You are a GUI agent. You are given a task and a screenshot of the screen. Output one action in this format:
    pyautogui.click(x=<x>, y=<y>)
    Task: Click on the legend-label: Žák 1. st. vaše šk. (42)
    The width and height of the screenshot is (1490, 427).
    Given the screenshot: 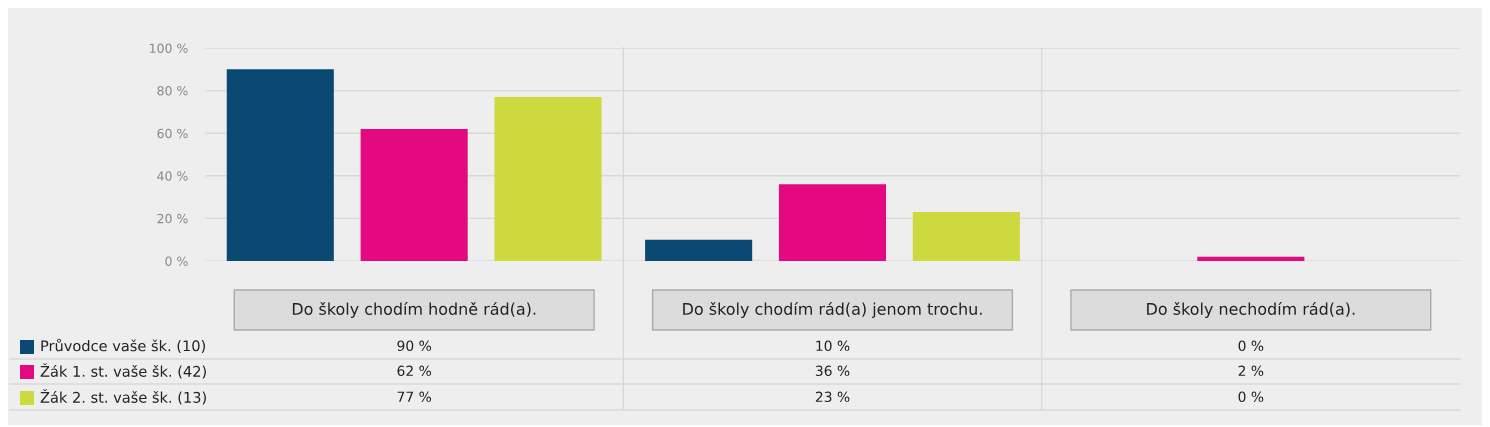 What is the action you would take?
    pyautogui.click(x=123, y=371)
    